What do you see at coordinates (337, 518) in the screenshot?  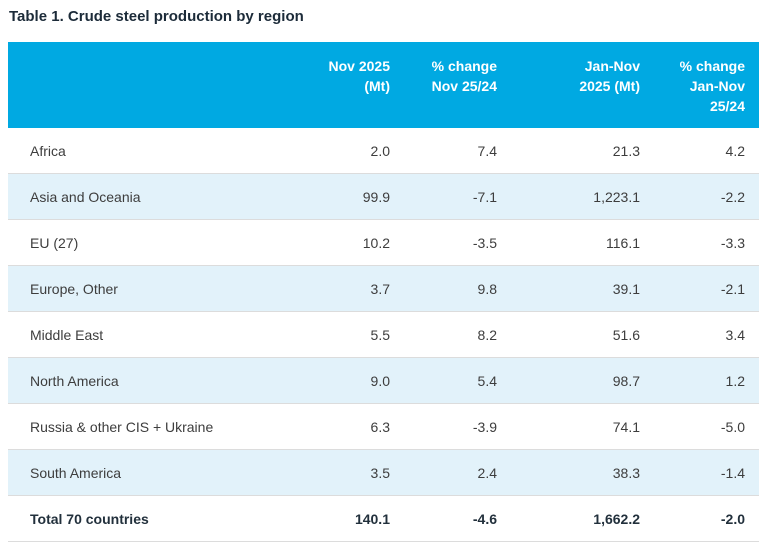 I see `nov-mt-cell: 140.1` at bounding box center [337, 518].